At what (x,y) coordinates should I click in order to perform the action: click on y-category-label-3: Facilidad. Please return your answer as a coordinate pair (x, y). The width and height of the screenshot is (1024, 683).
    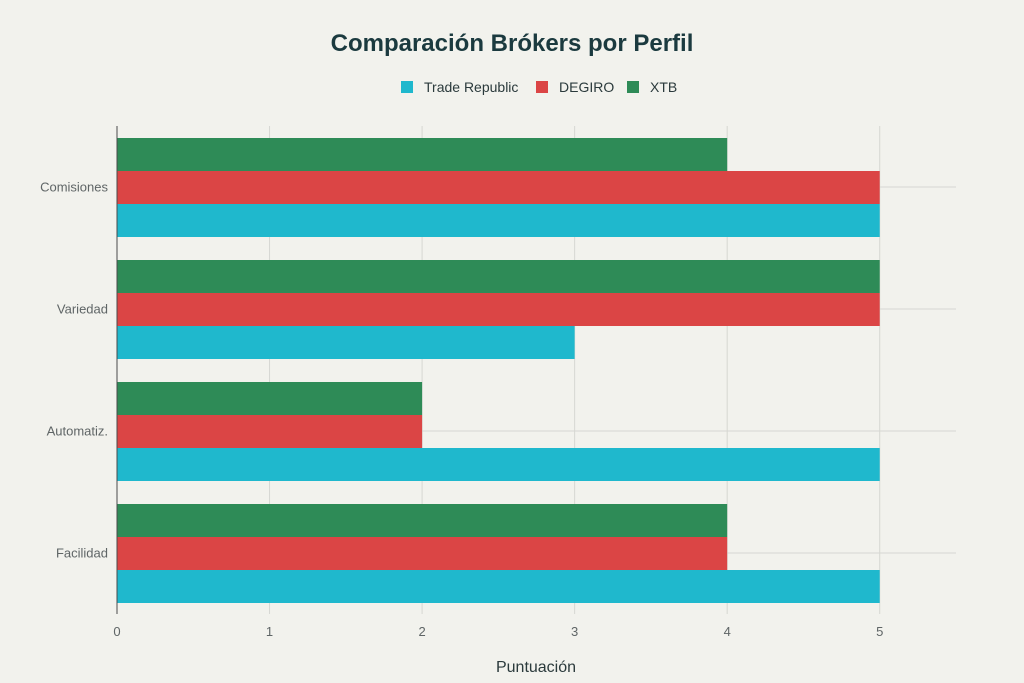
    Looking at the image, I should click on (82, 553).